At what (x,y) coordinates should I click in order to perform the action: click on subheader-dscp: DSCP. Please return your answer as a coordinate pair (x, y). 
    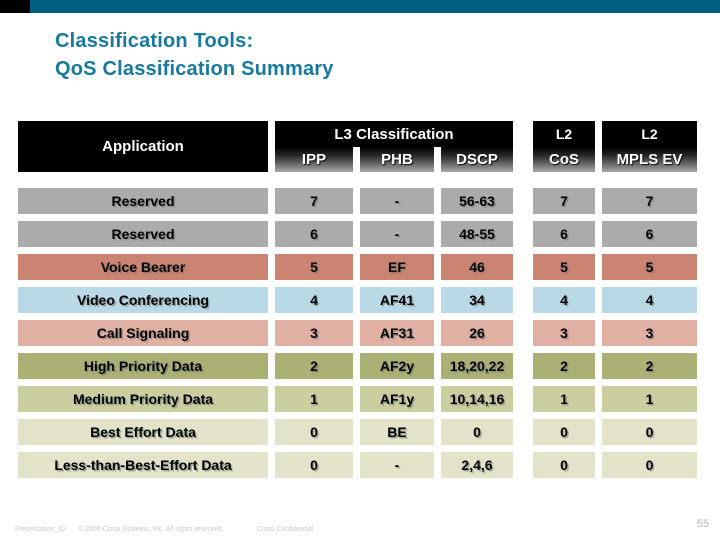
    Looking at the image, I should click on (477, 159).